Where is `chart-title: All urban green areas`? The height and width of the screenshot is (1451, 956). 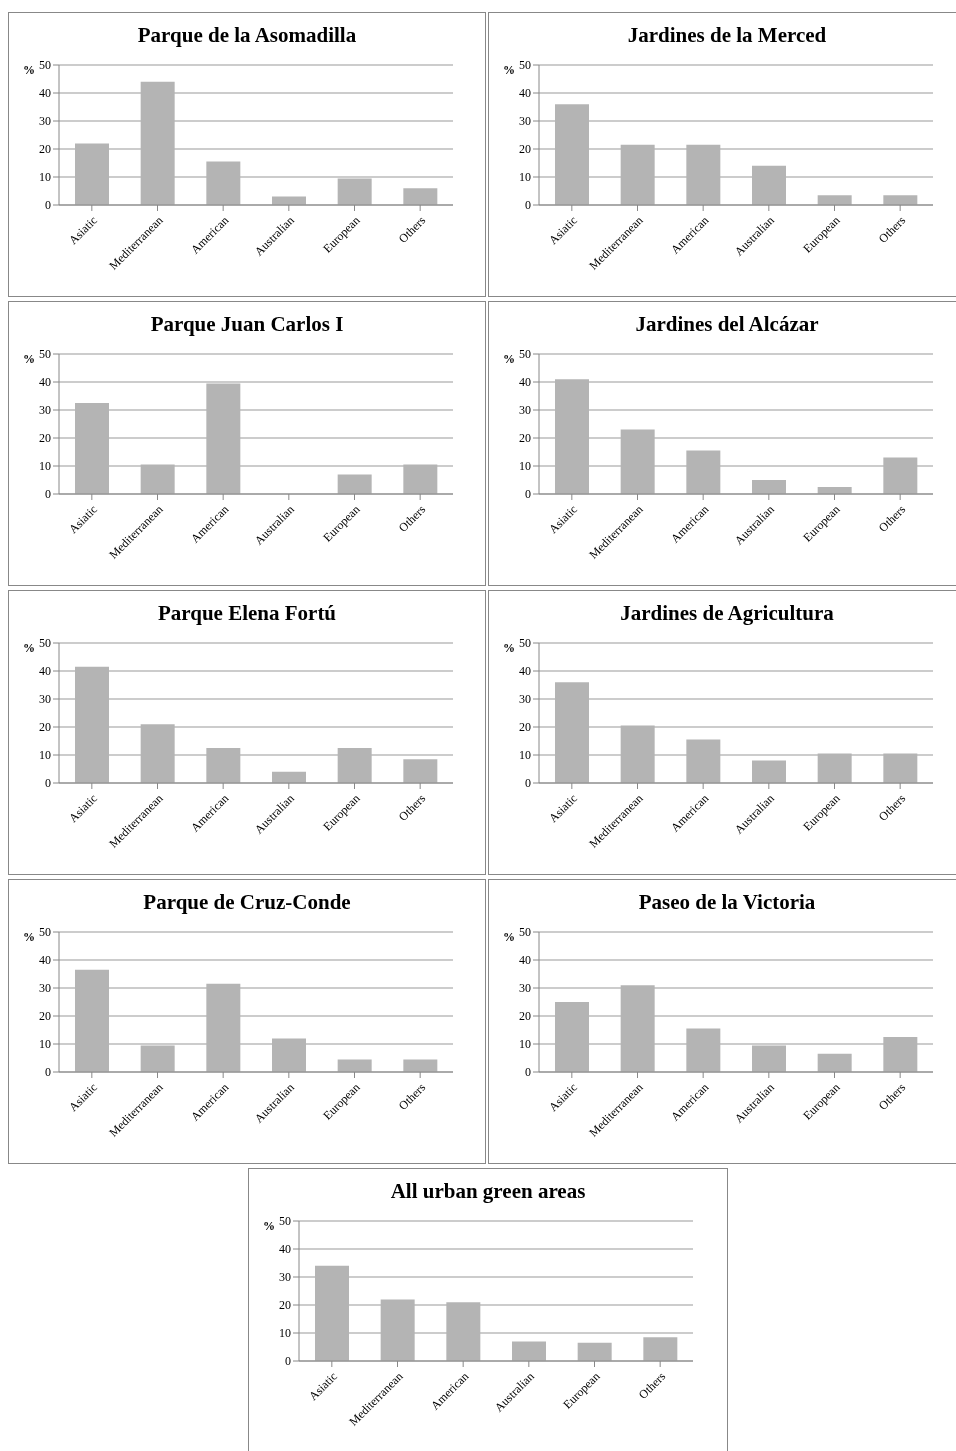 chart-title: All urban green areas is located at coordinates (488, 1192).